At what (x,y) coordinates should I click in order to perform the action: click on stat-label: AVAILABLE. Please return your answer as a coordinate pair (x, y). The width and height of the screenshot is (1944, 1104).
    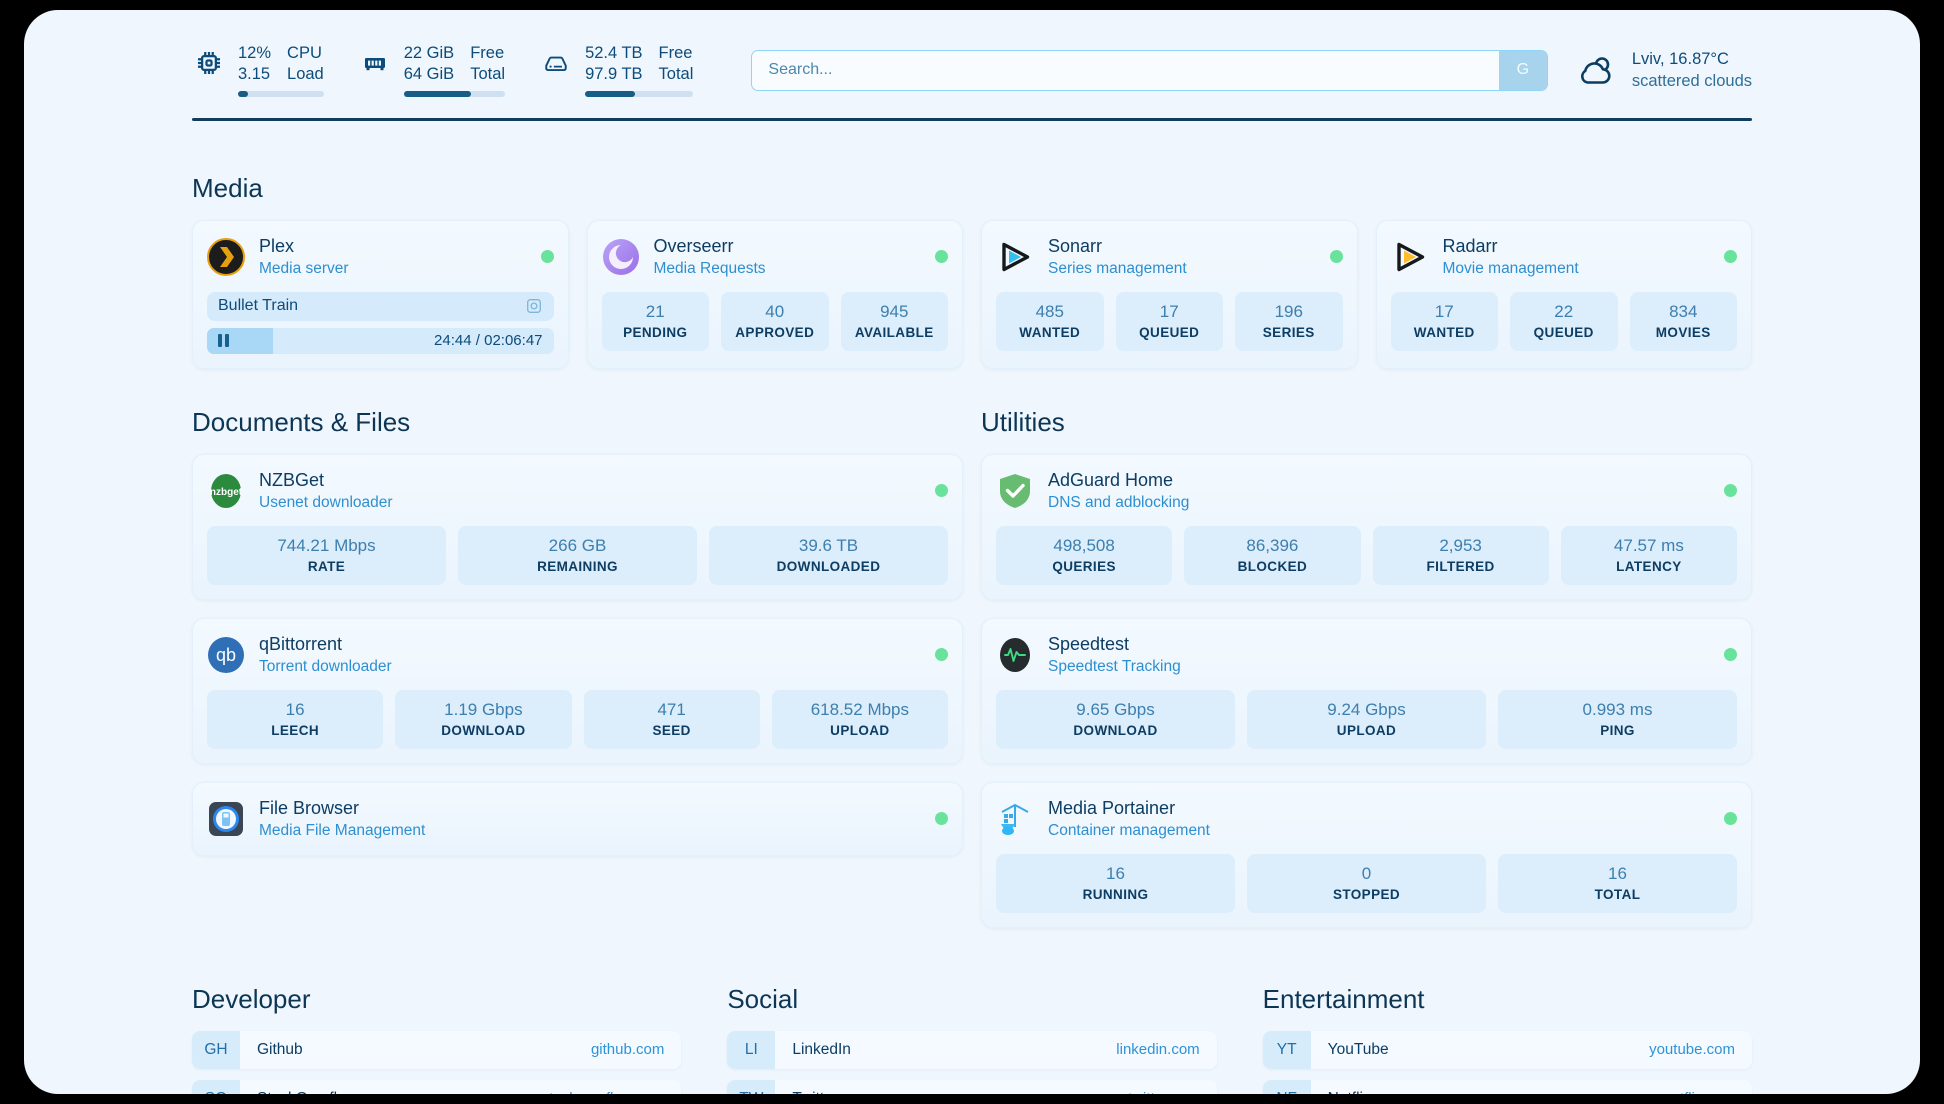
    Looking at the image, I should click on (894, 332).